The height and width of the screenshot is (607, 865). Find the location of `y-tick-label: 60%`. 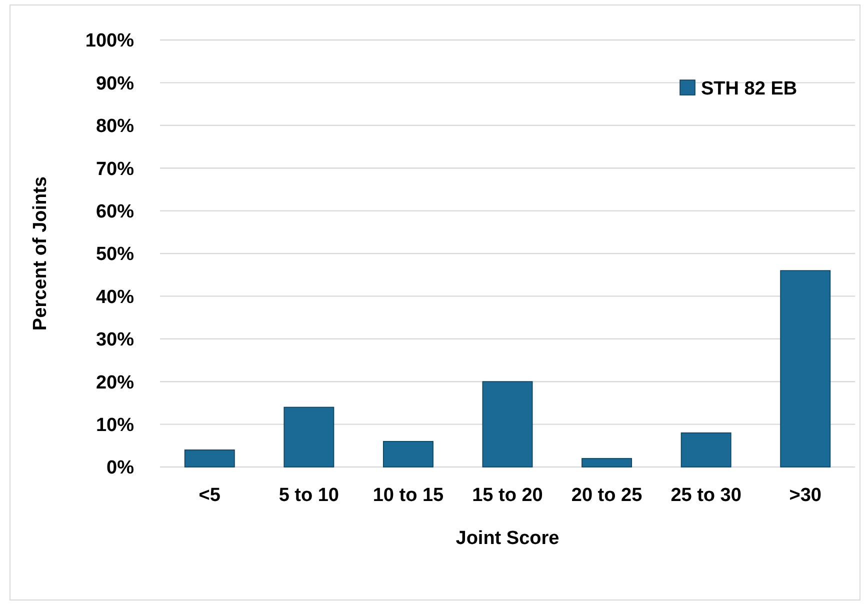

y-tick-label: 60% is located at coordinates (115, 211).